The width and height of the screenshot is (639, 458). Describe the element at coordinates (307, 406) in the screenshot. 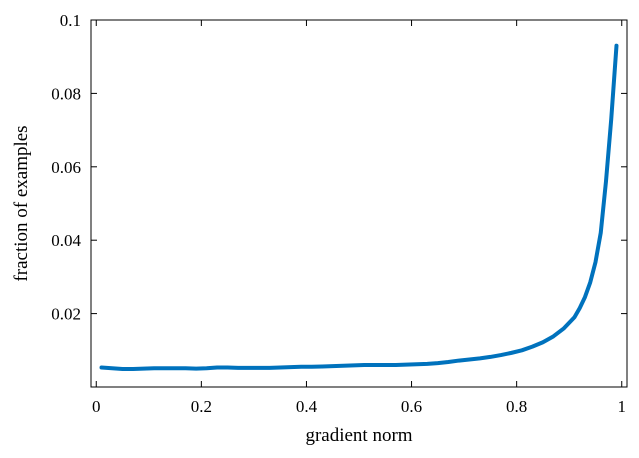

I see `x-tick-label: 0.4` at that location.